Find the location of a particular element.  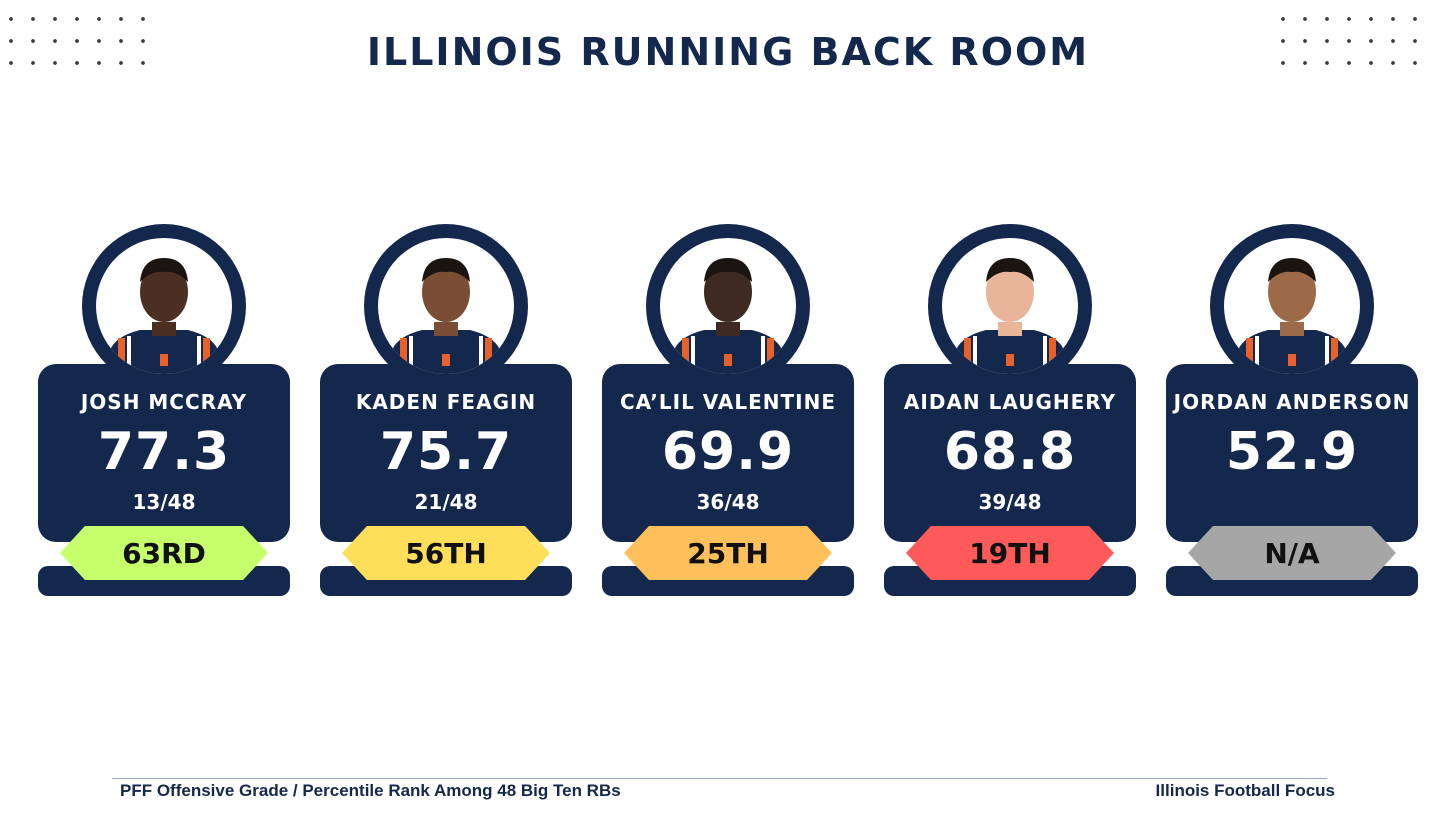

footer-divider is located at coordinates (719, 778).